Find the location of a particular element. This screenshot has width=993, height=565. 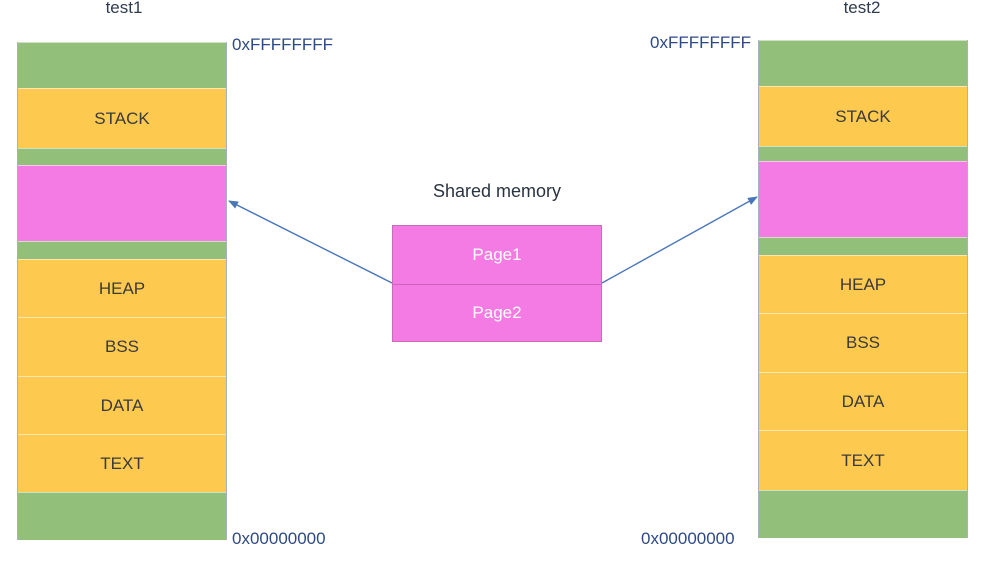

bottom-address-test2: 0x00000000 is located at coordinates (688, 538).